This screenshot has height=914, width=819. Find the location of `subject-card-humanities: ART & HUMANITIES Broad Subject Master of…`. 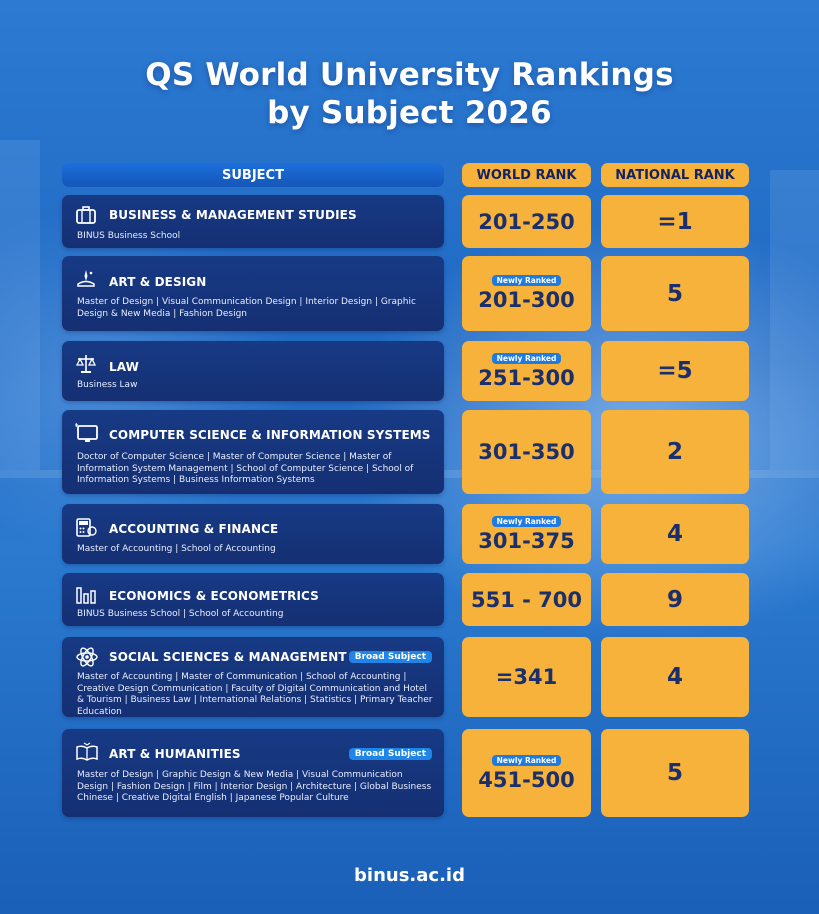

subject-card-humanities: ART & HUMANITIES Broad Subject Master of… is located at coordinates (253, 773).